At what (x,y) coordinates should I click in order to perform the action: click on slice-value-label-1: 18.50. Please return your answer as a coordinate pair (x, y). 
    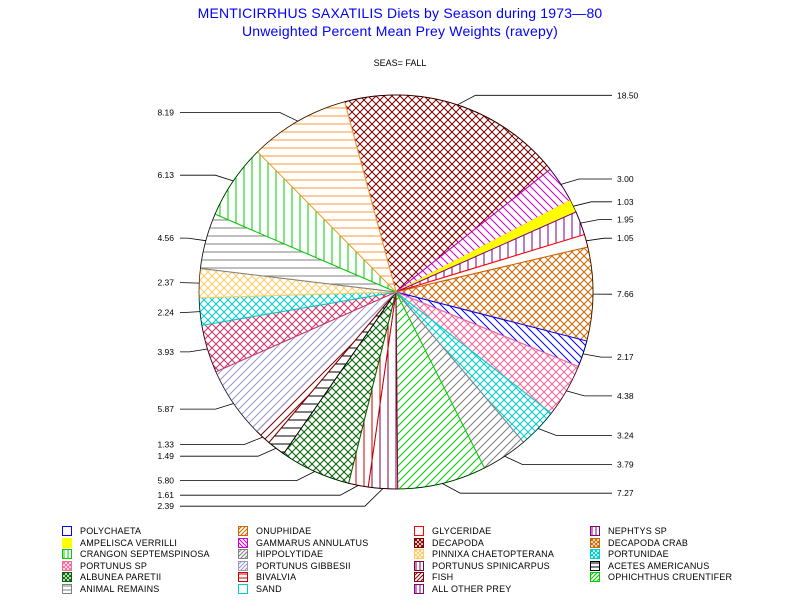
    Looking at the image, I should click on (628, 95).